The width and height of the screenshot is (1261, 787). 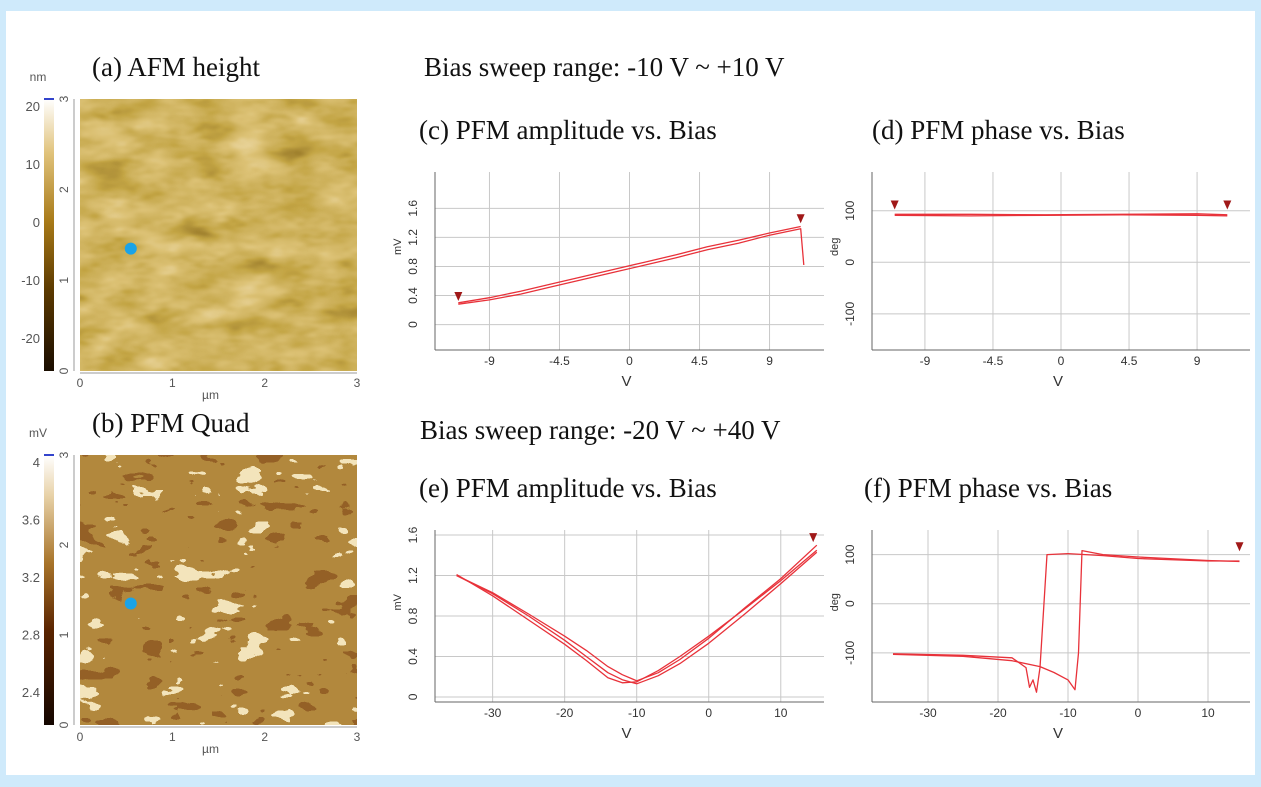 What do you see at coordinates (130, 603) in the screenshot?
I see `probe-location-dot` at bounding box center [130, 603].